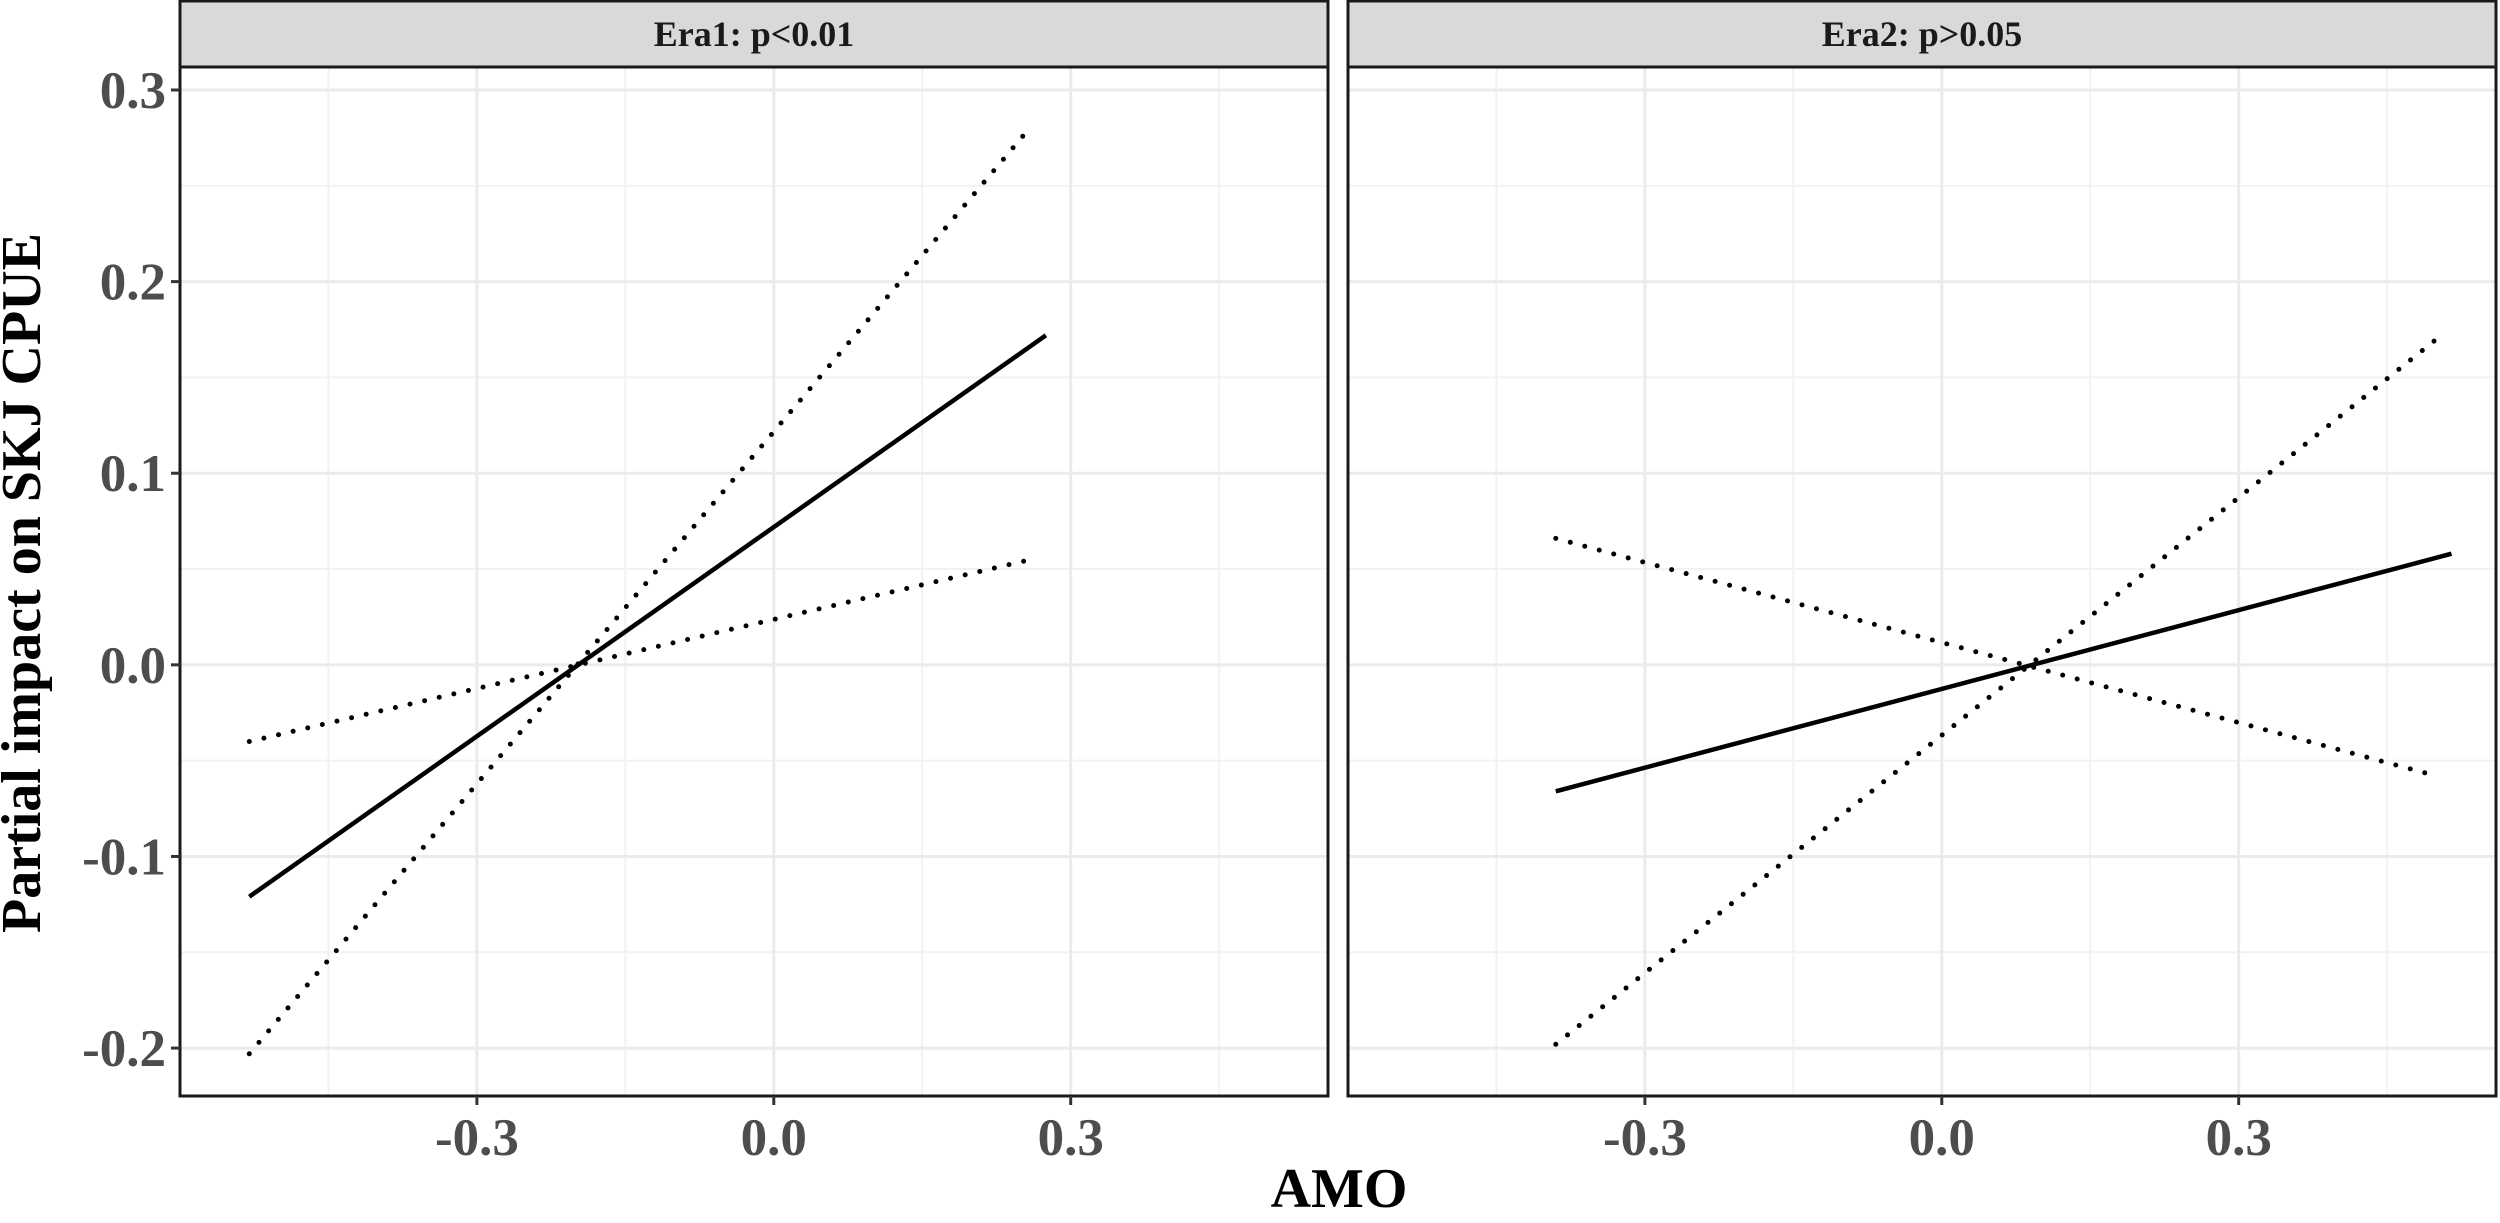 The width and height of the screenshot is (2500, 1223). I want to click on facet-strip-label: Era1: p<0.01, so click(754, 34).